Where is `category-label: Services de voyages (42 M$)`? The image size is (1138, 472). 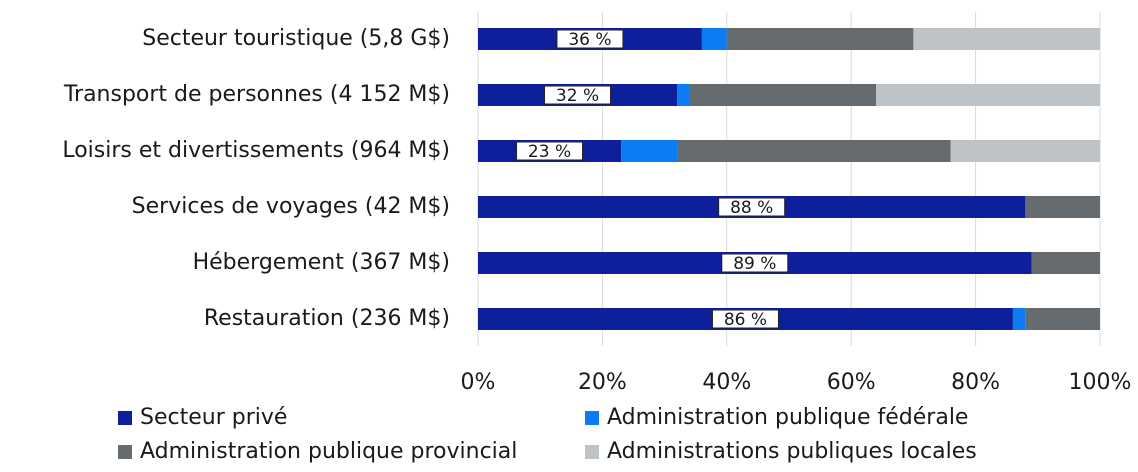
category-label: Services de voyages (42 M$) is located at coordinates (291, 206).